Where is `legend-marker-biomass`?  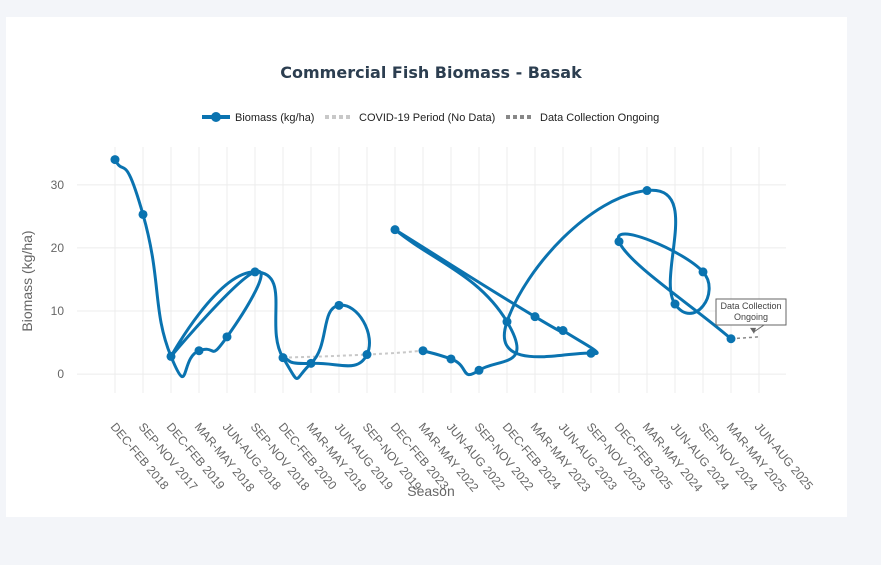 legend-marker-biomass is located at coordinates (216, 117).